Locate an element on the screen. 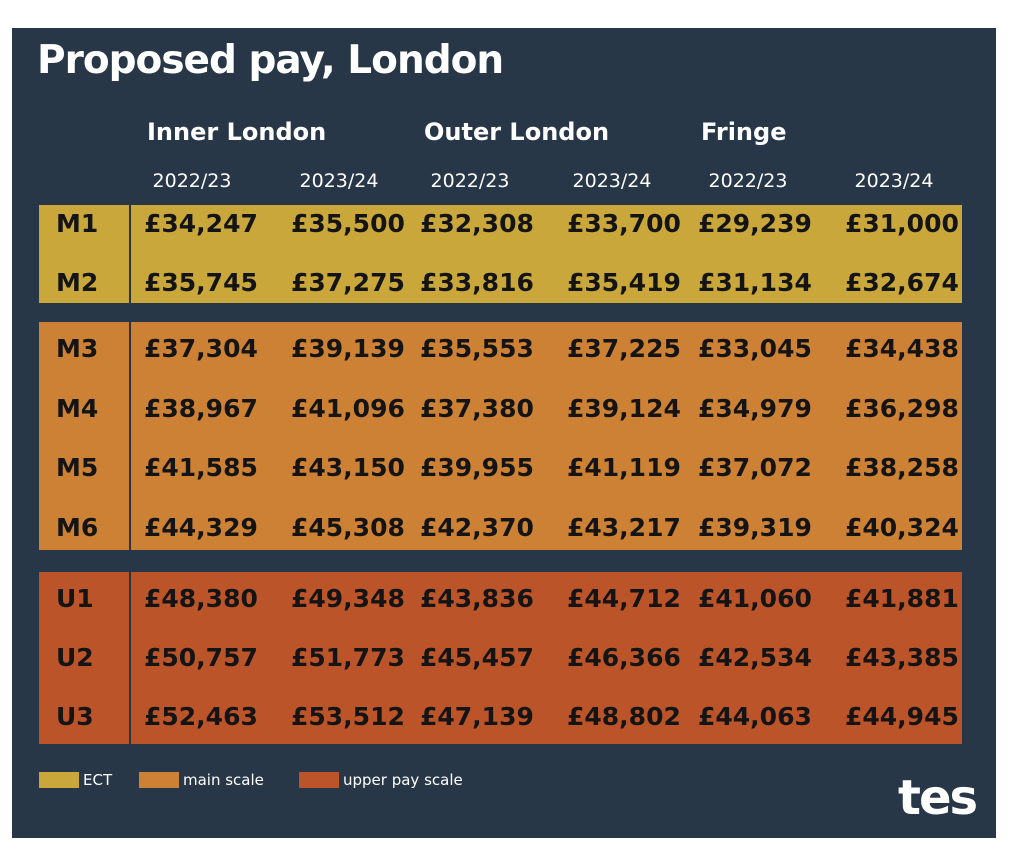  table-cell: £51,773 is located at coordinates (348, 657).